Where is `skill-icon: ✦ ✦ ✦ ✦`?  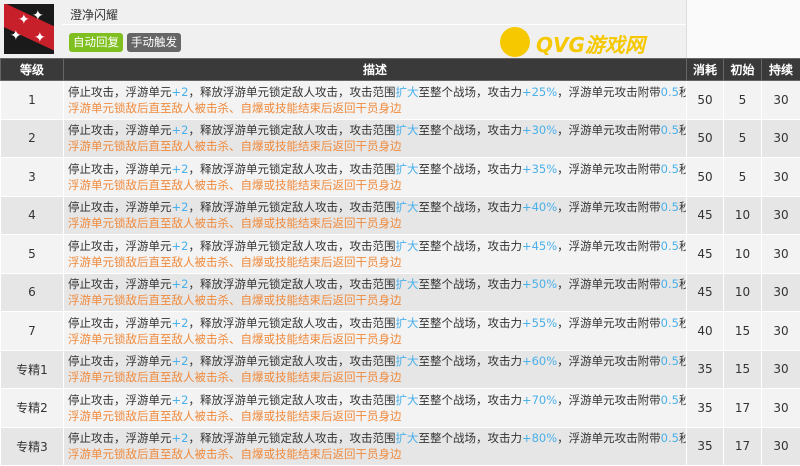
skill-icon: ✦ ✦ ✦ ✦ is located at coordinates (29, 29).